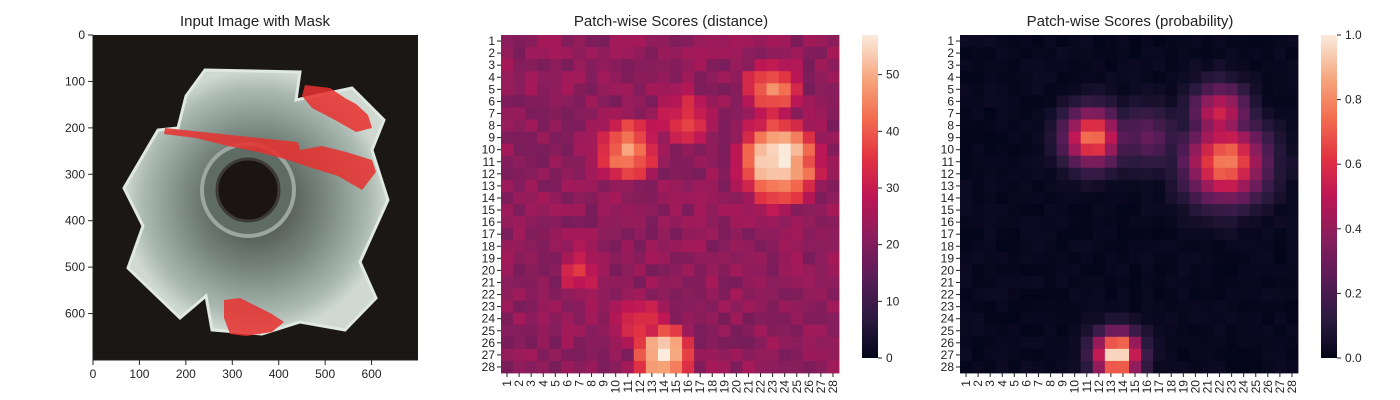  Describe the element at coordinates (773, 387) in the screenshot. I see `distance-xtick-label: 23` at that location.